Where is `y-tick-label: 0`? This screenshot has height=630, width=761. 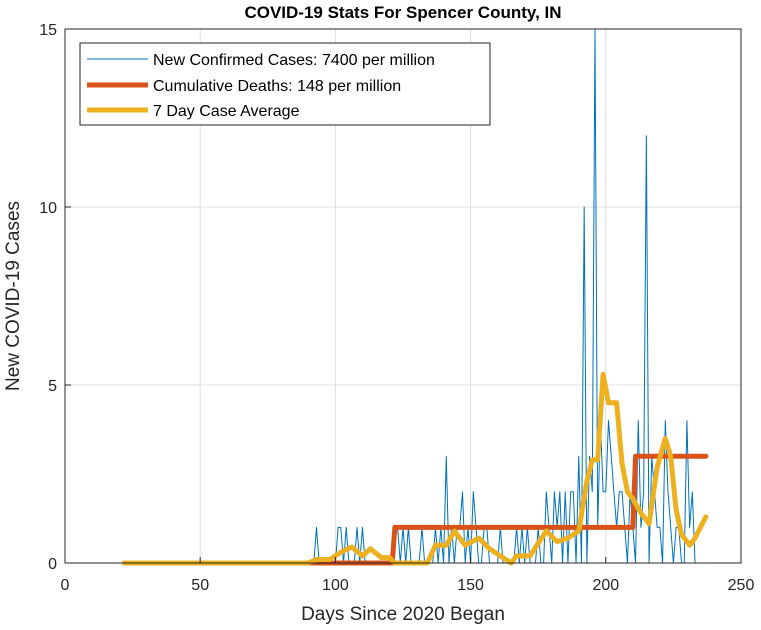 y-tick-label: 0 is located at coordinates (52, 564).